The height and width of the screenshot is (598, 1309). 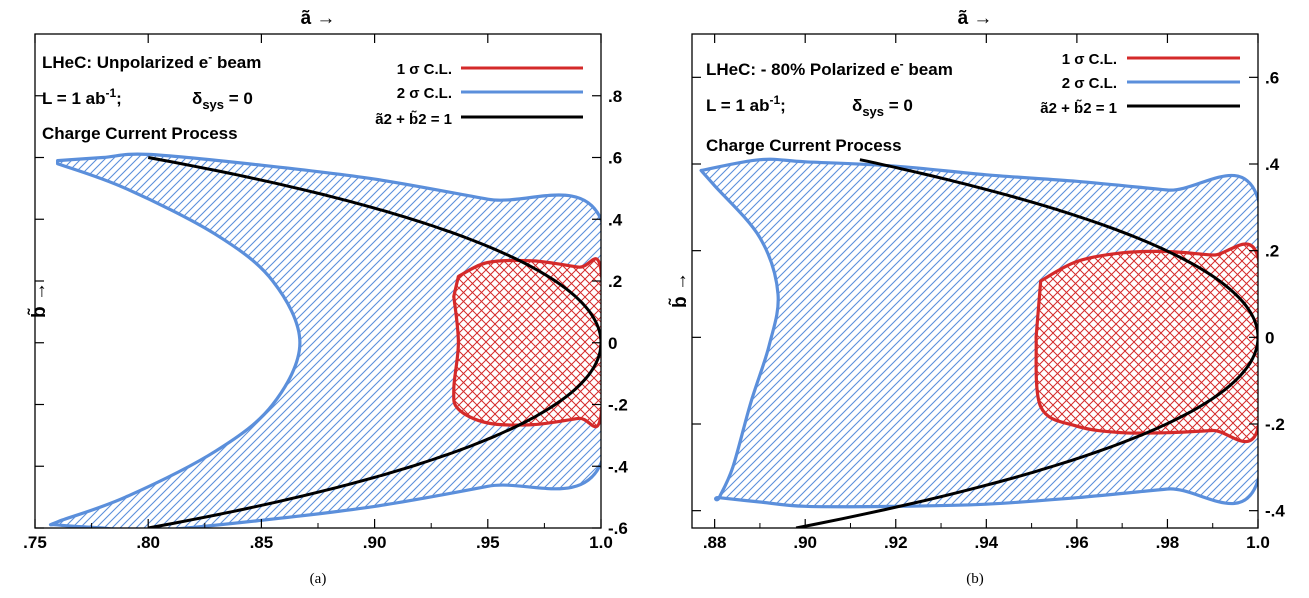 What do you see at coordinates (38, 300) in the screenshot?
I see `y-axis-label-a: b̃ →` at bounding box center [38, 300].